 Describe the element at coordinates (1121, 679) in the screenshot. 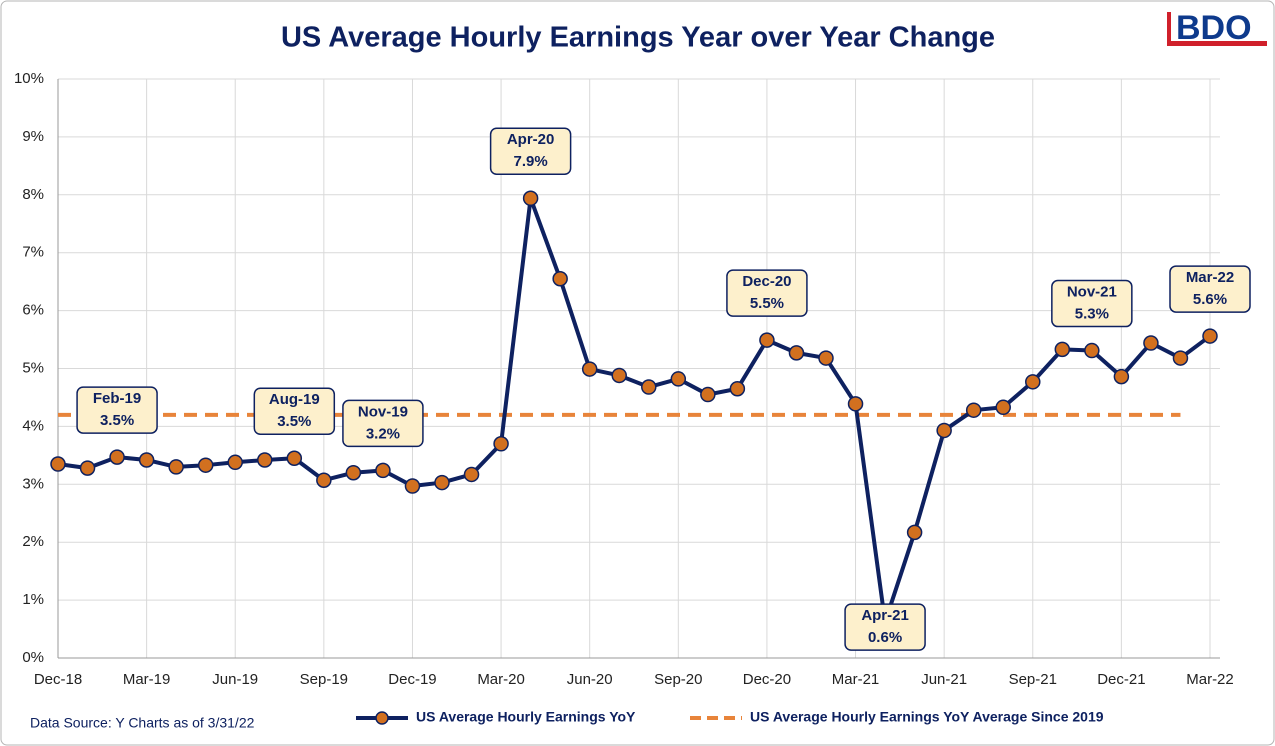

I see `x-tick-label: Dec-21` at that location.